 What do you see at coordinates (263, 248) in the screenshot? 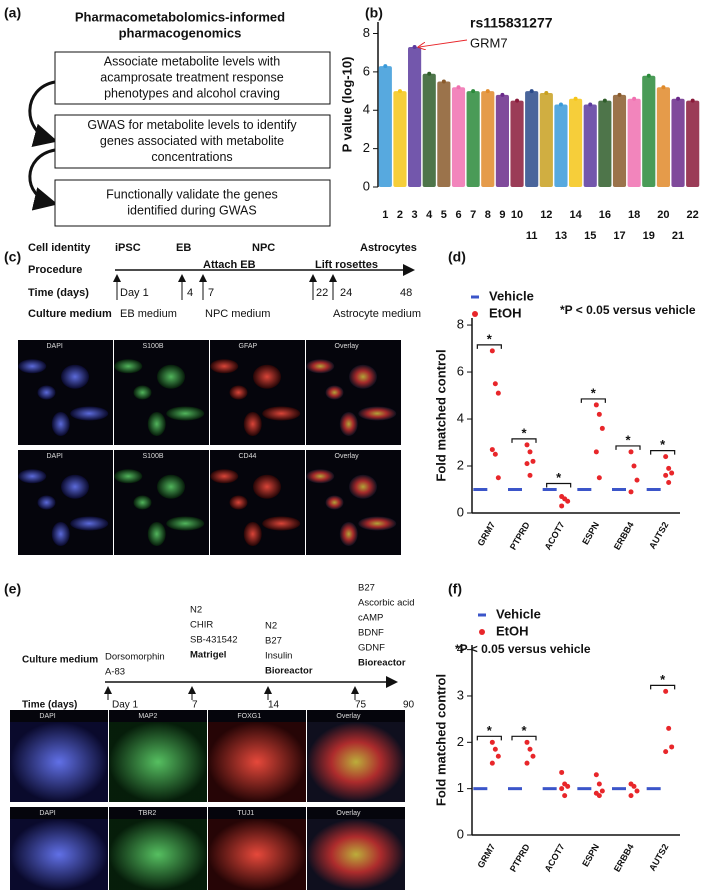
I see `cell-identity: NPC` at bounding box center [263, 248].